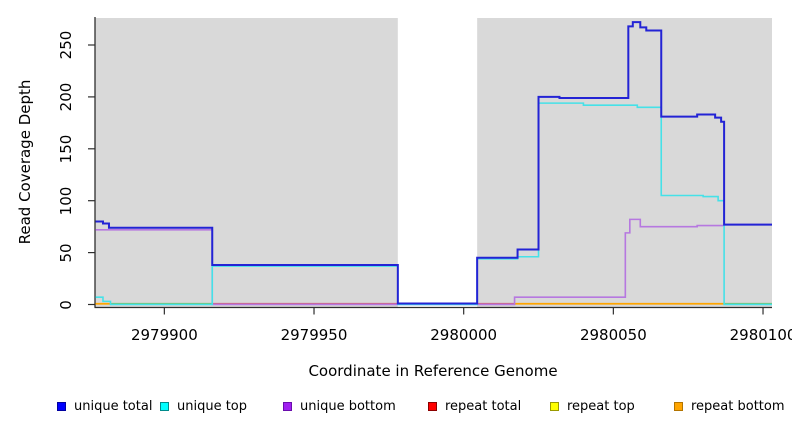 This screenshot has width=792, height=432. Describe the element at coordinates (66, 304) in the screenshot. I see `y-tick-label: 0` at that location.